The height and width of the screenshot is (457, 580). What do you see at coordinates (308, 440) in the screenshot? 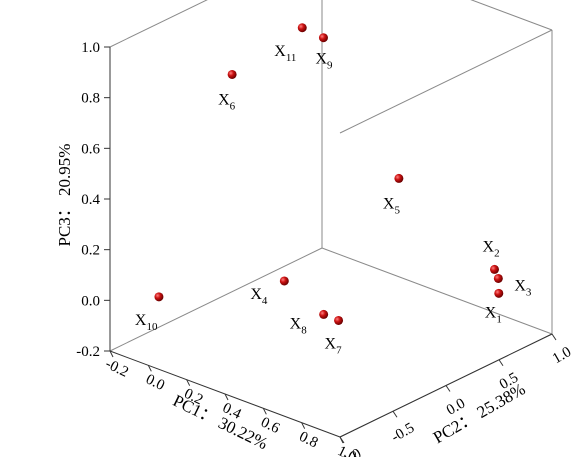
I see `x-tick-label: 0.8` at bounding box center [308, 440].